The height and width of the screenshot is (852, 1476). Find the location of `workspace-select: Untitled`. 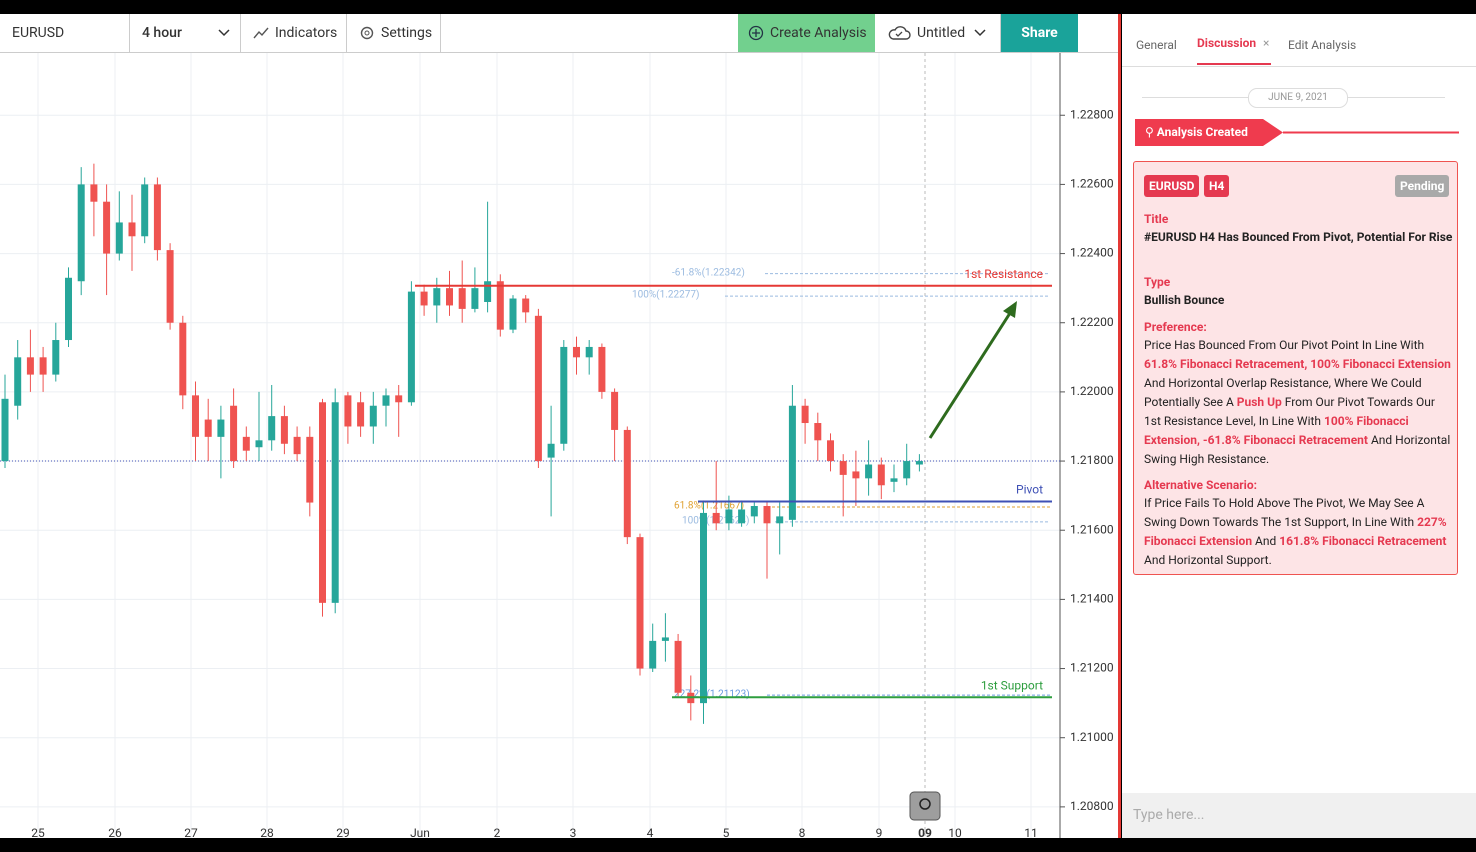

workspace-select: Untitled is located at coordinates (938, 33).